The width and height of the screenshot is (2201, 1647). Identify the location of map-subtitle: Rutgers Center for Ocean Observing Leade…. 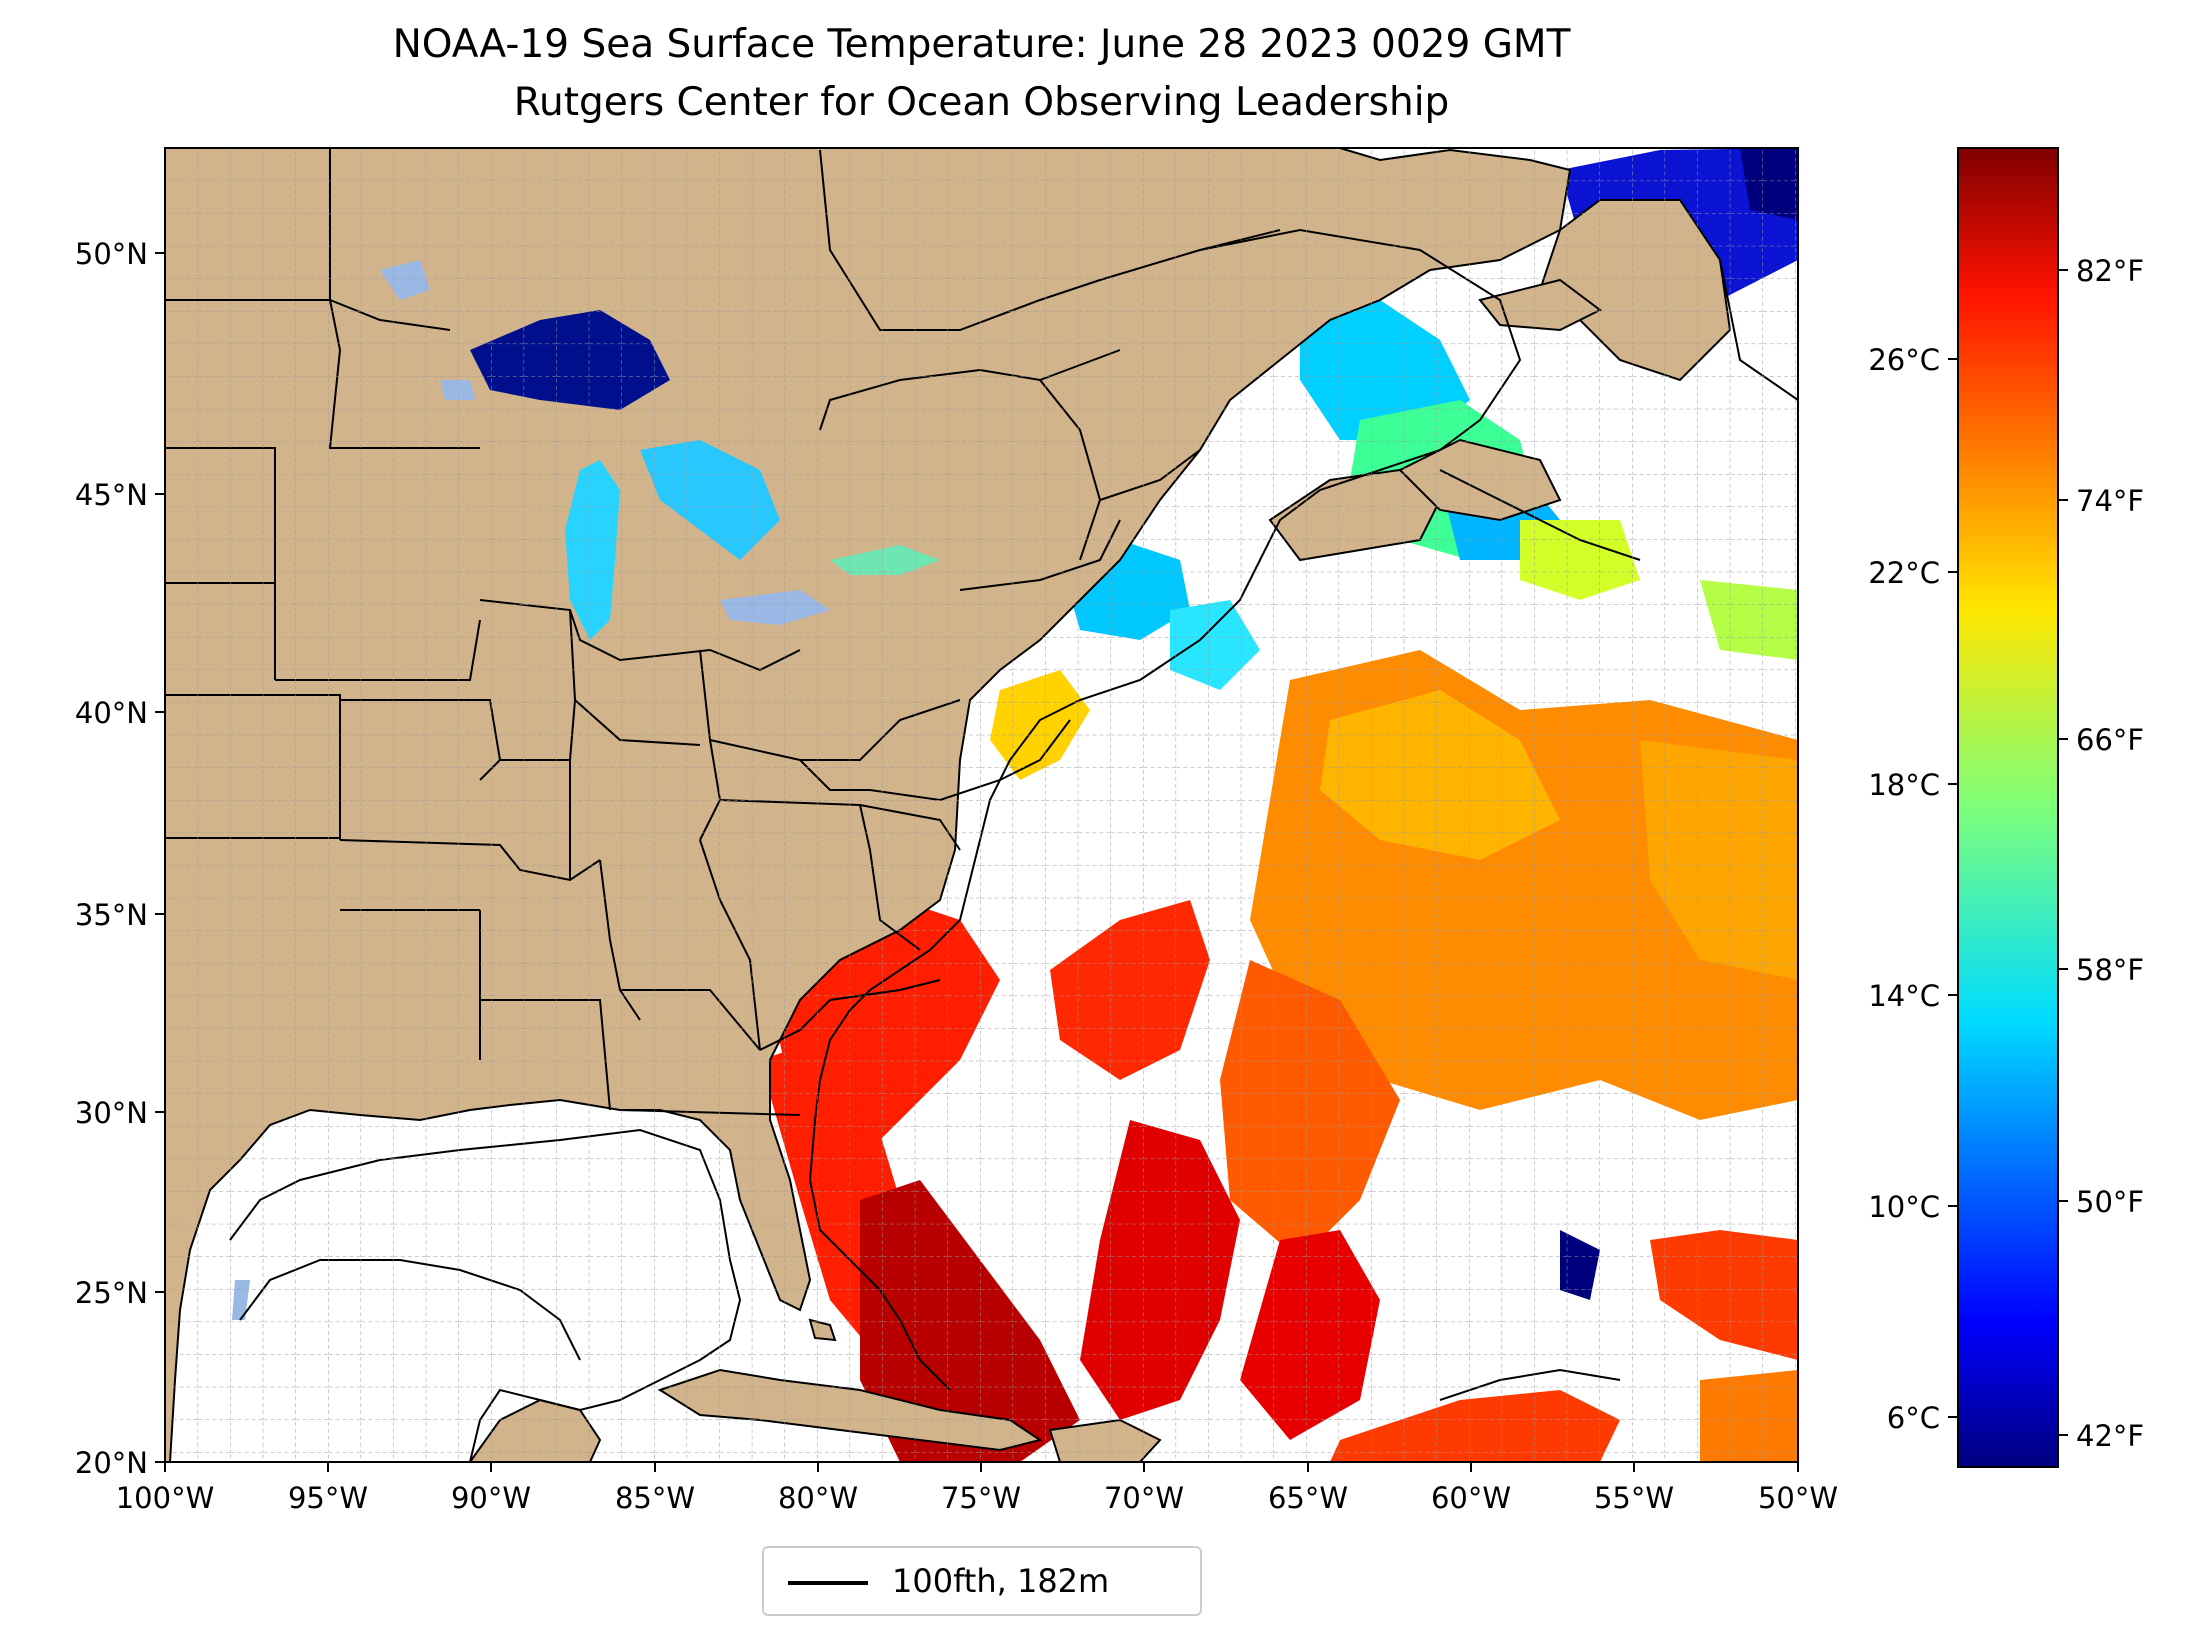
(981, 102).